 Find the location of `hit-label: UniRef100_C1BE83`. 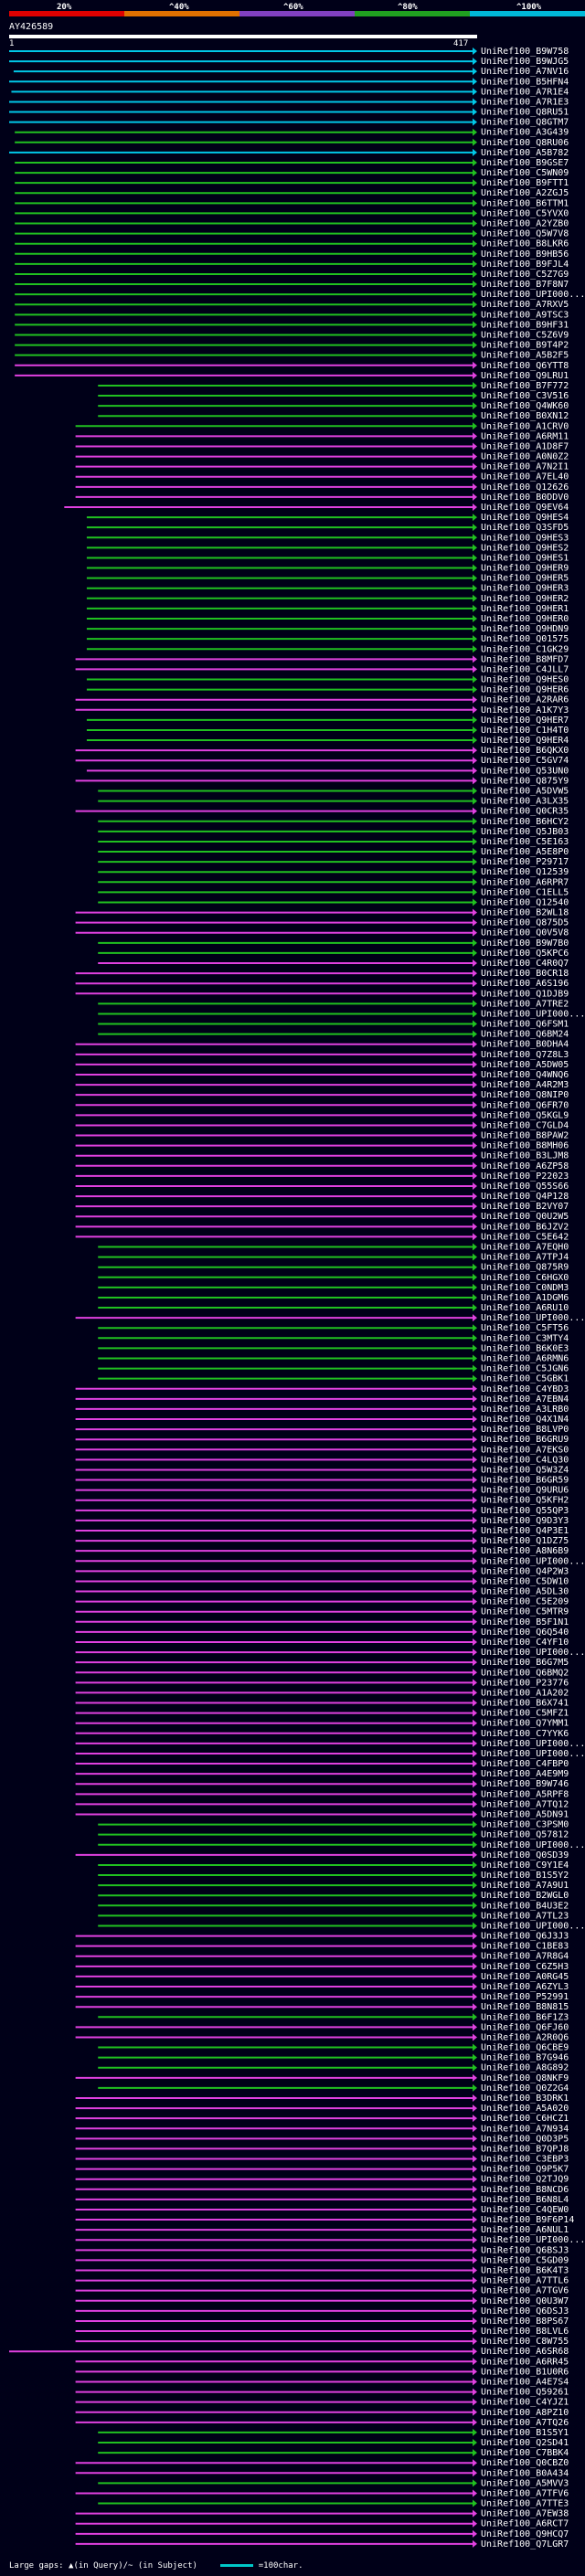

hit-label: UniRef100_C1BE83 is located at coordinates (525, 1947).